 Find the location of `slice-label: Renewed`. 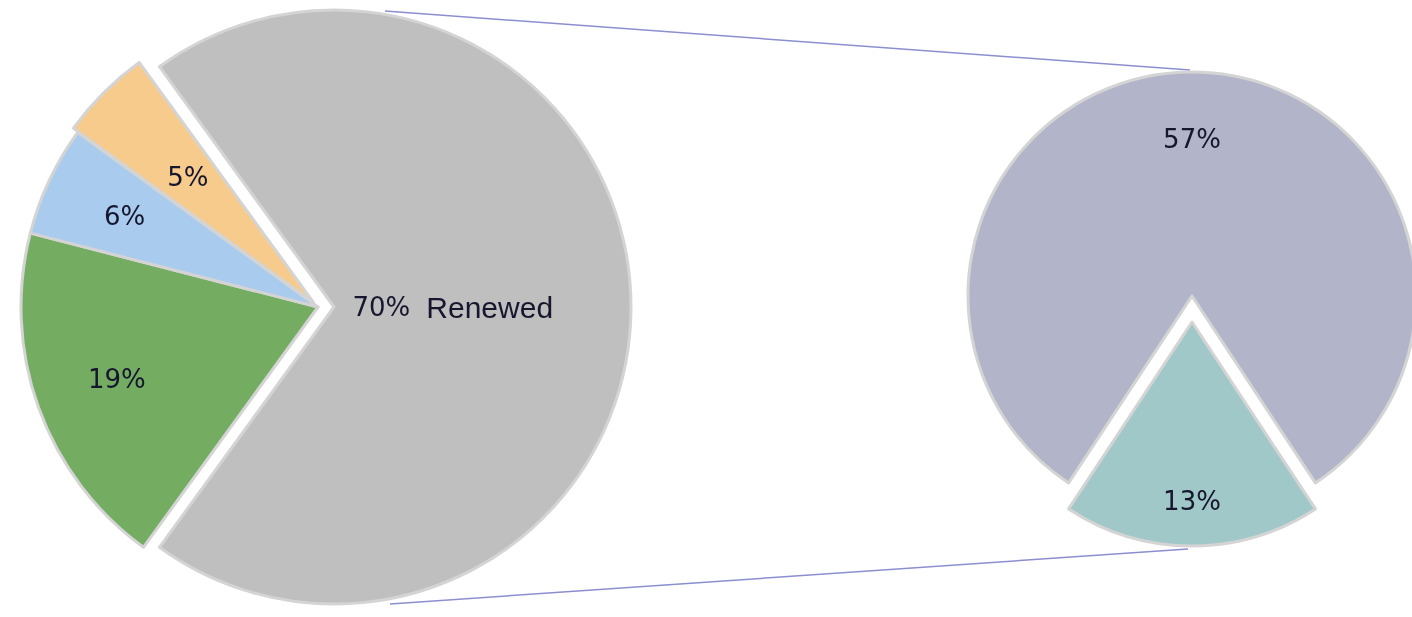

slice-label: Renewed is located at coordinates (490, 307).